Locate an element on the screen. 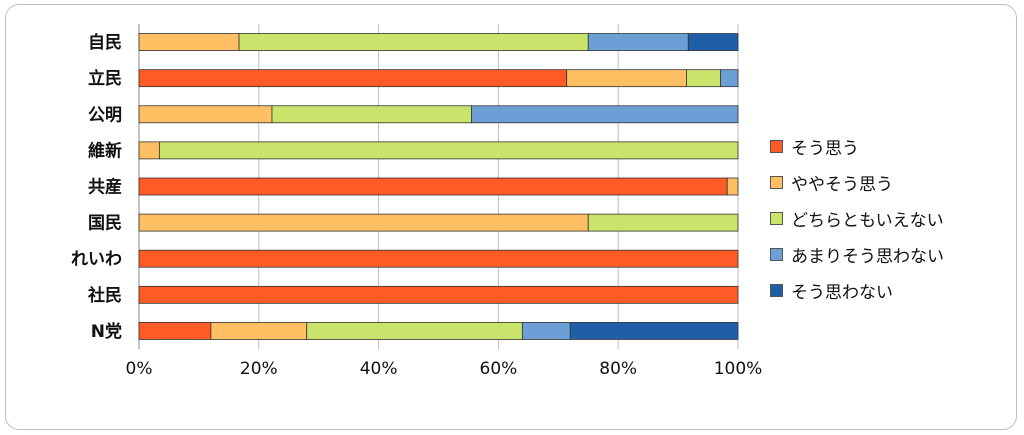  legend-label: ややそう思う is located at coordinates (842, 184).